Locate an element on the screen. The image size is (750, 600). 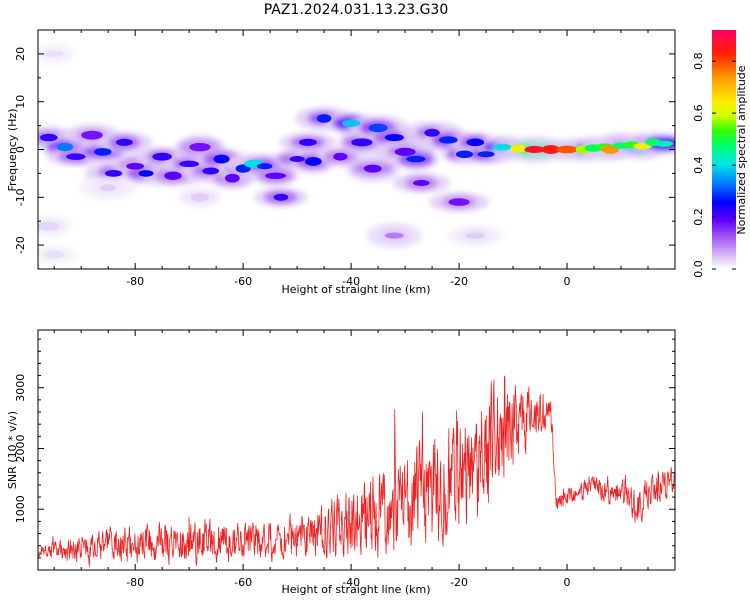
colorbar-tick-label: 0.6 is located at coordinates (698, 113).